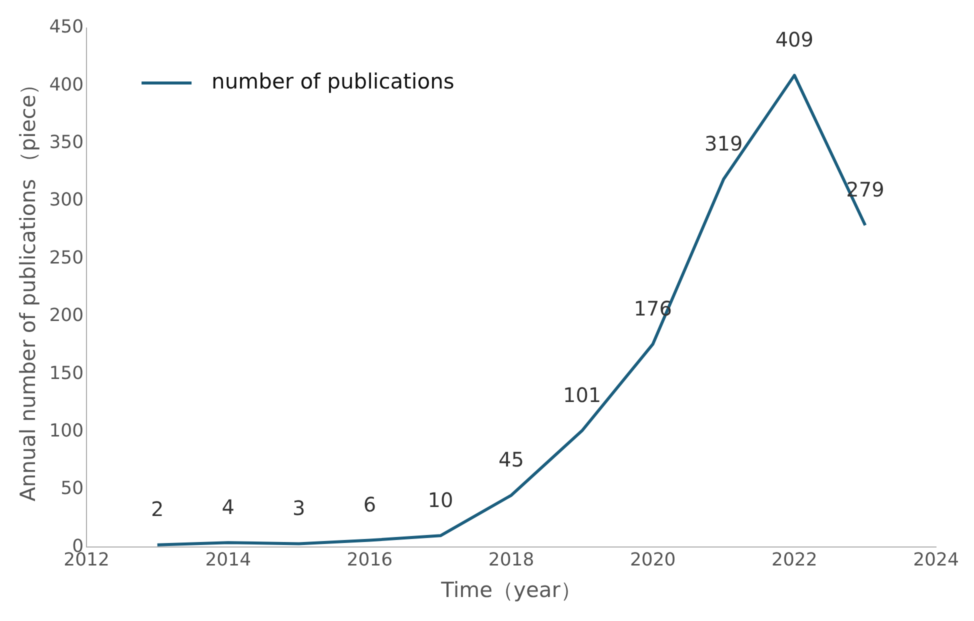 This screenshot has height=621, width=974. I want to click on x-tick-label: 2016, so click(369, 560).